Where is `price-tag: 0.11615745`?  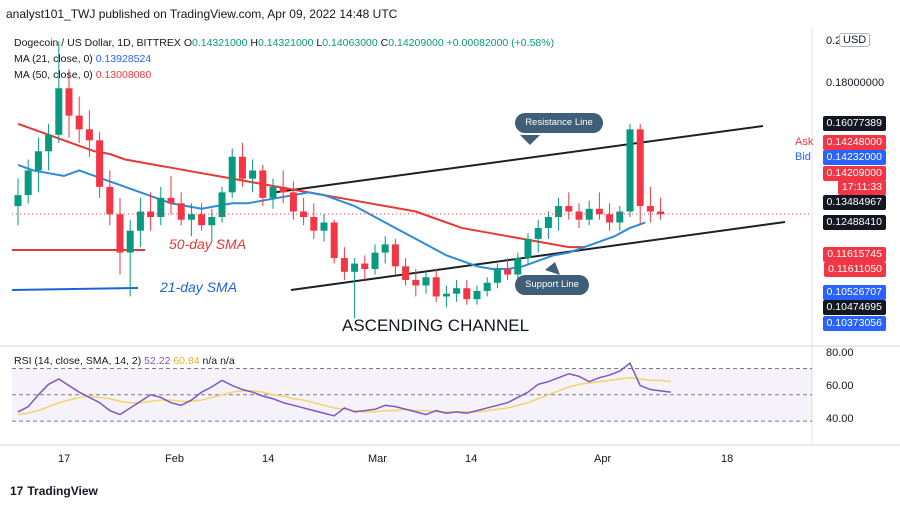 price-tag: 0.11615745 is located at coordinates (854, 254).